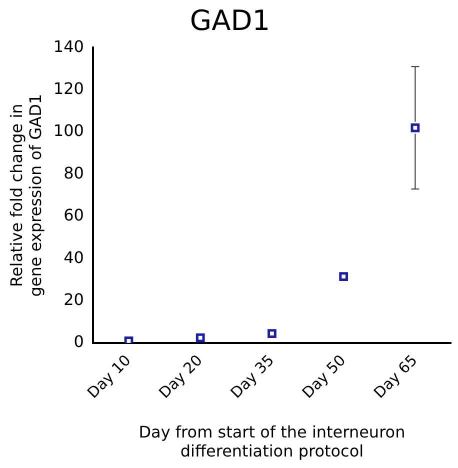  Describe the element at coordinates (395, 376) in the screenshot. I see `x-tick-label: Day 65` at that location.